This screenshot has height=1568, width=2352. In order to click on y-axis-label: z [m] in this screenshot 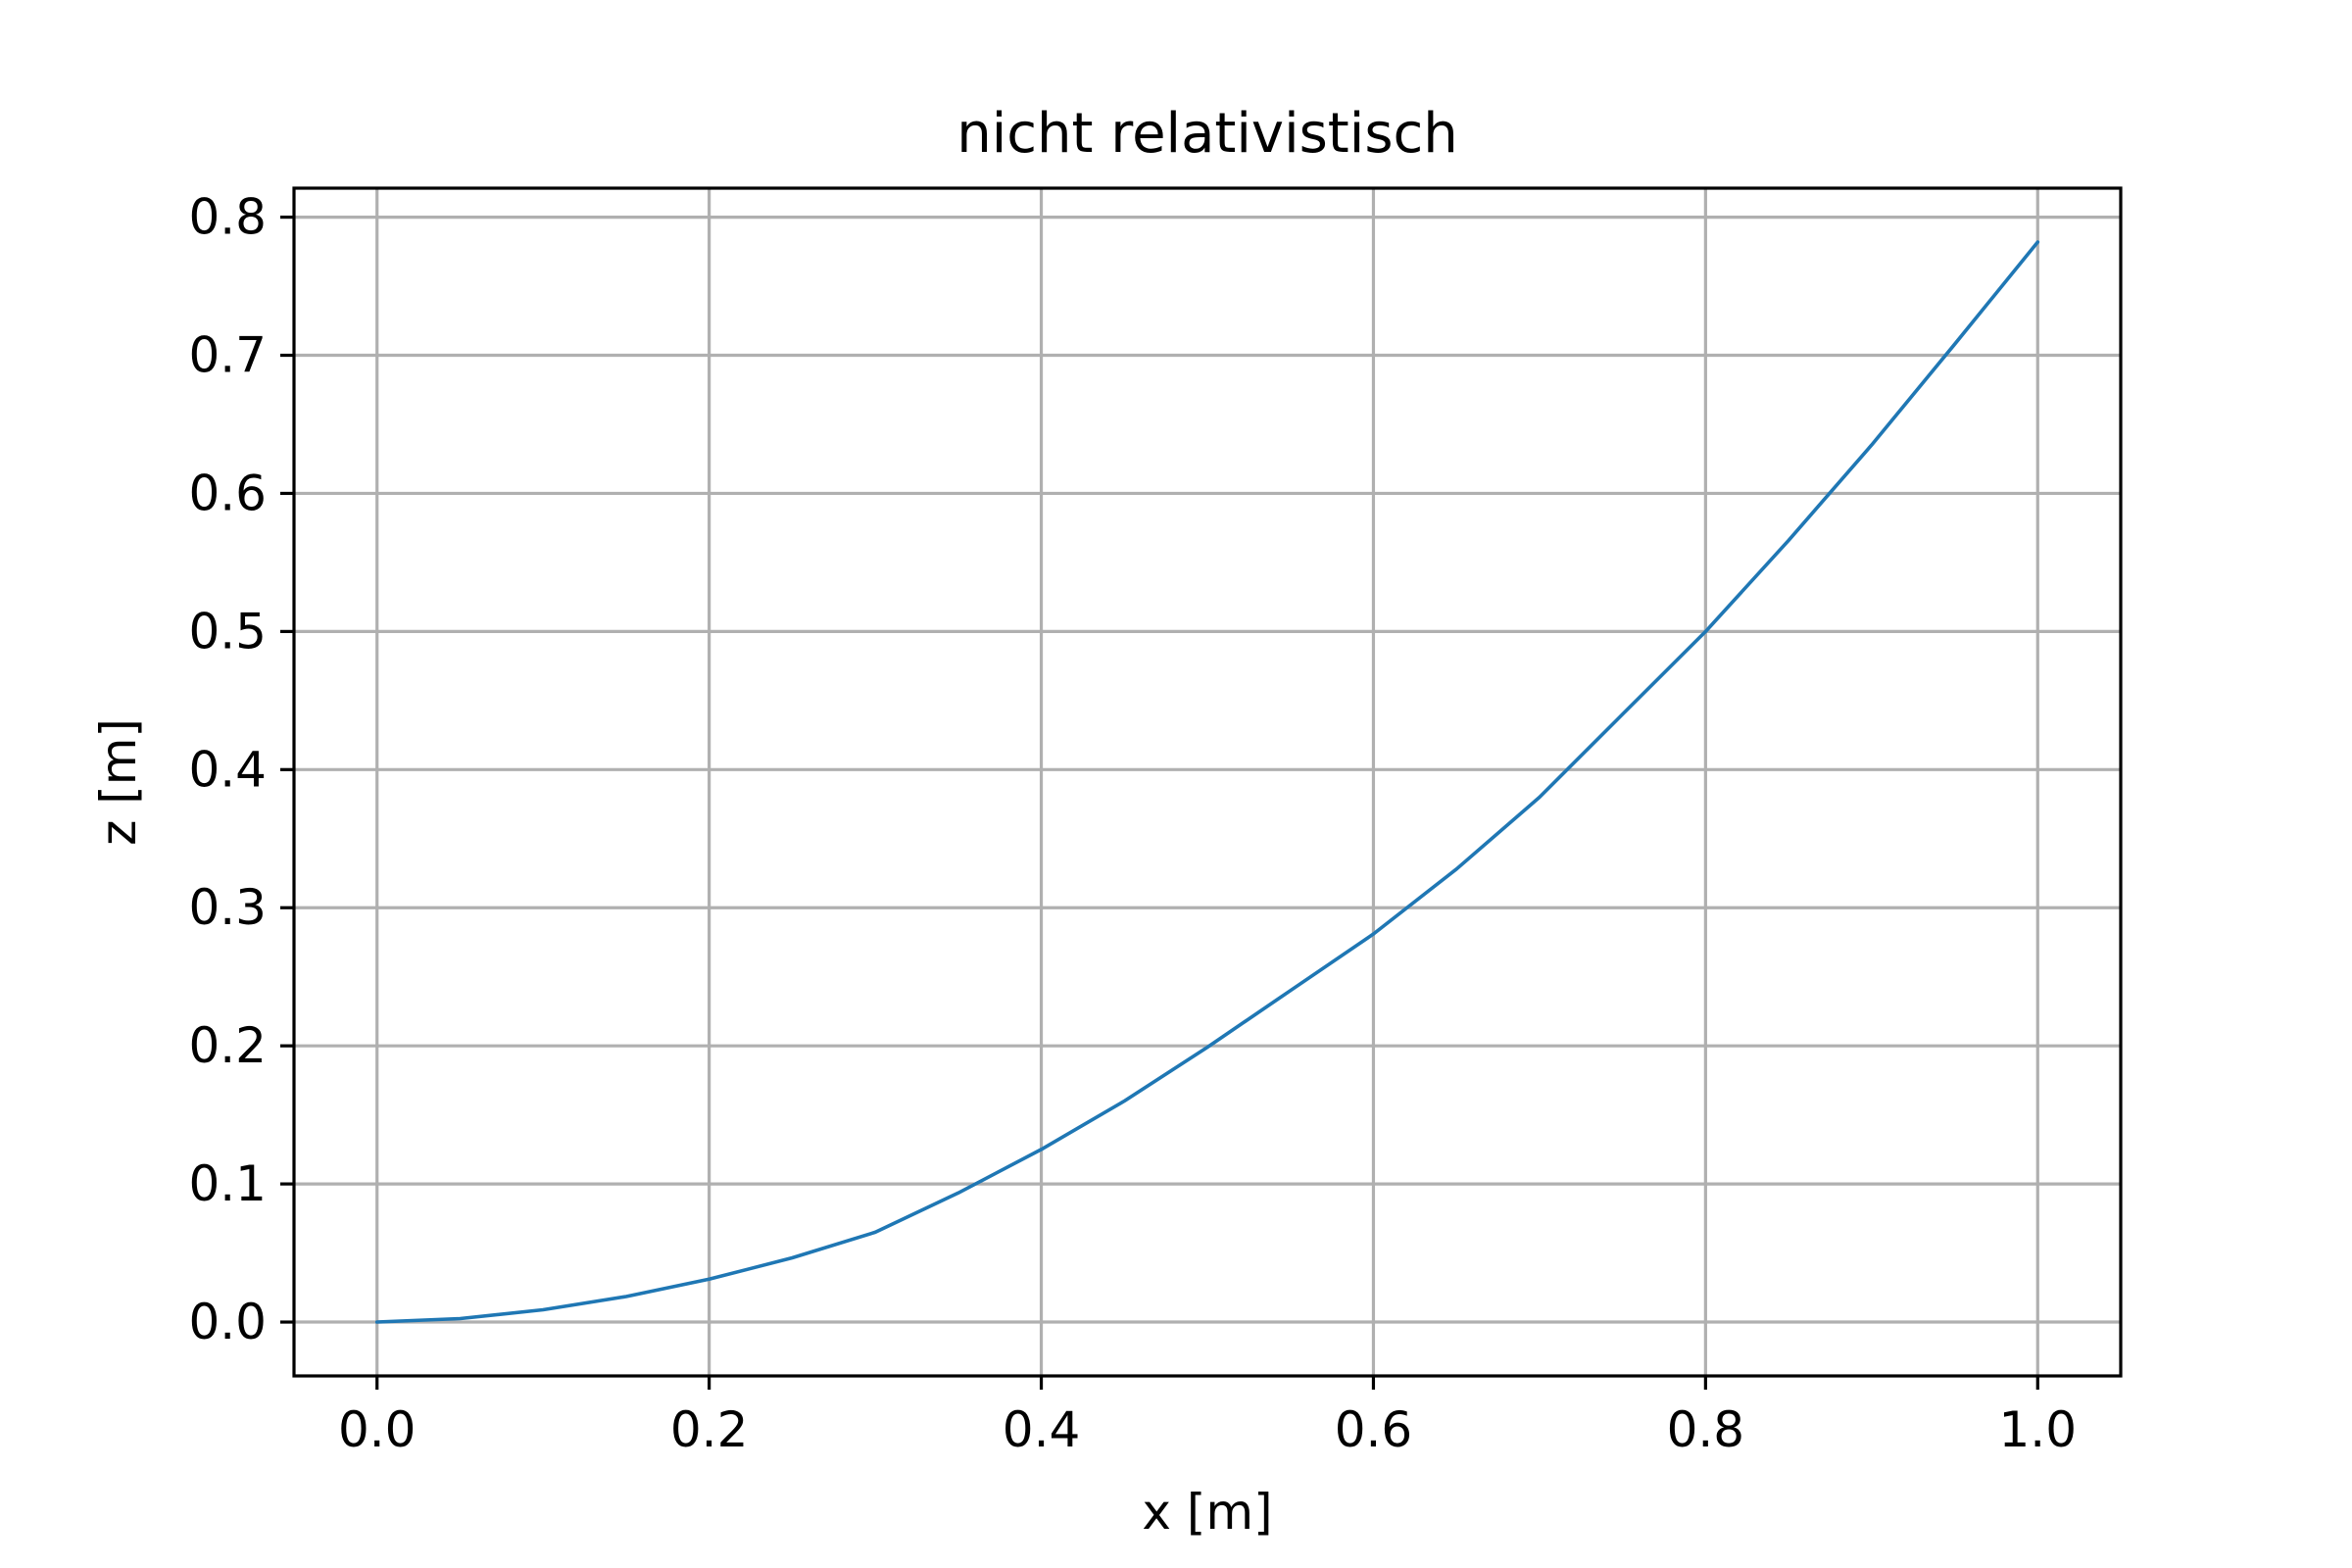, I will do `click(118, 782)`.